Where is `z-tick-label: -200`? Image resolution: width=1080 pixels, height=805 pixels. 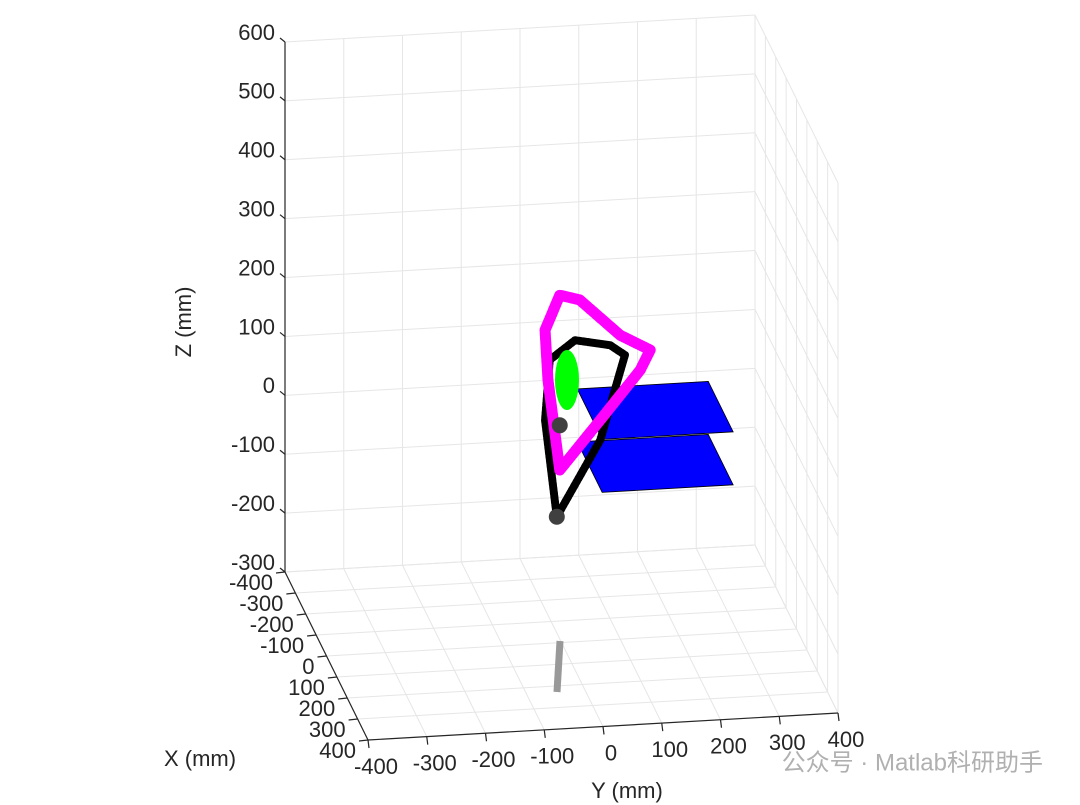
z-tick-label: -200 is located at coordinates (253, 503).